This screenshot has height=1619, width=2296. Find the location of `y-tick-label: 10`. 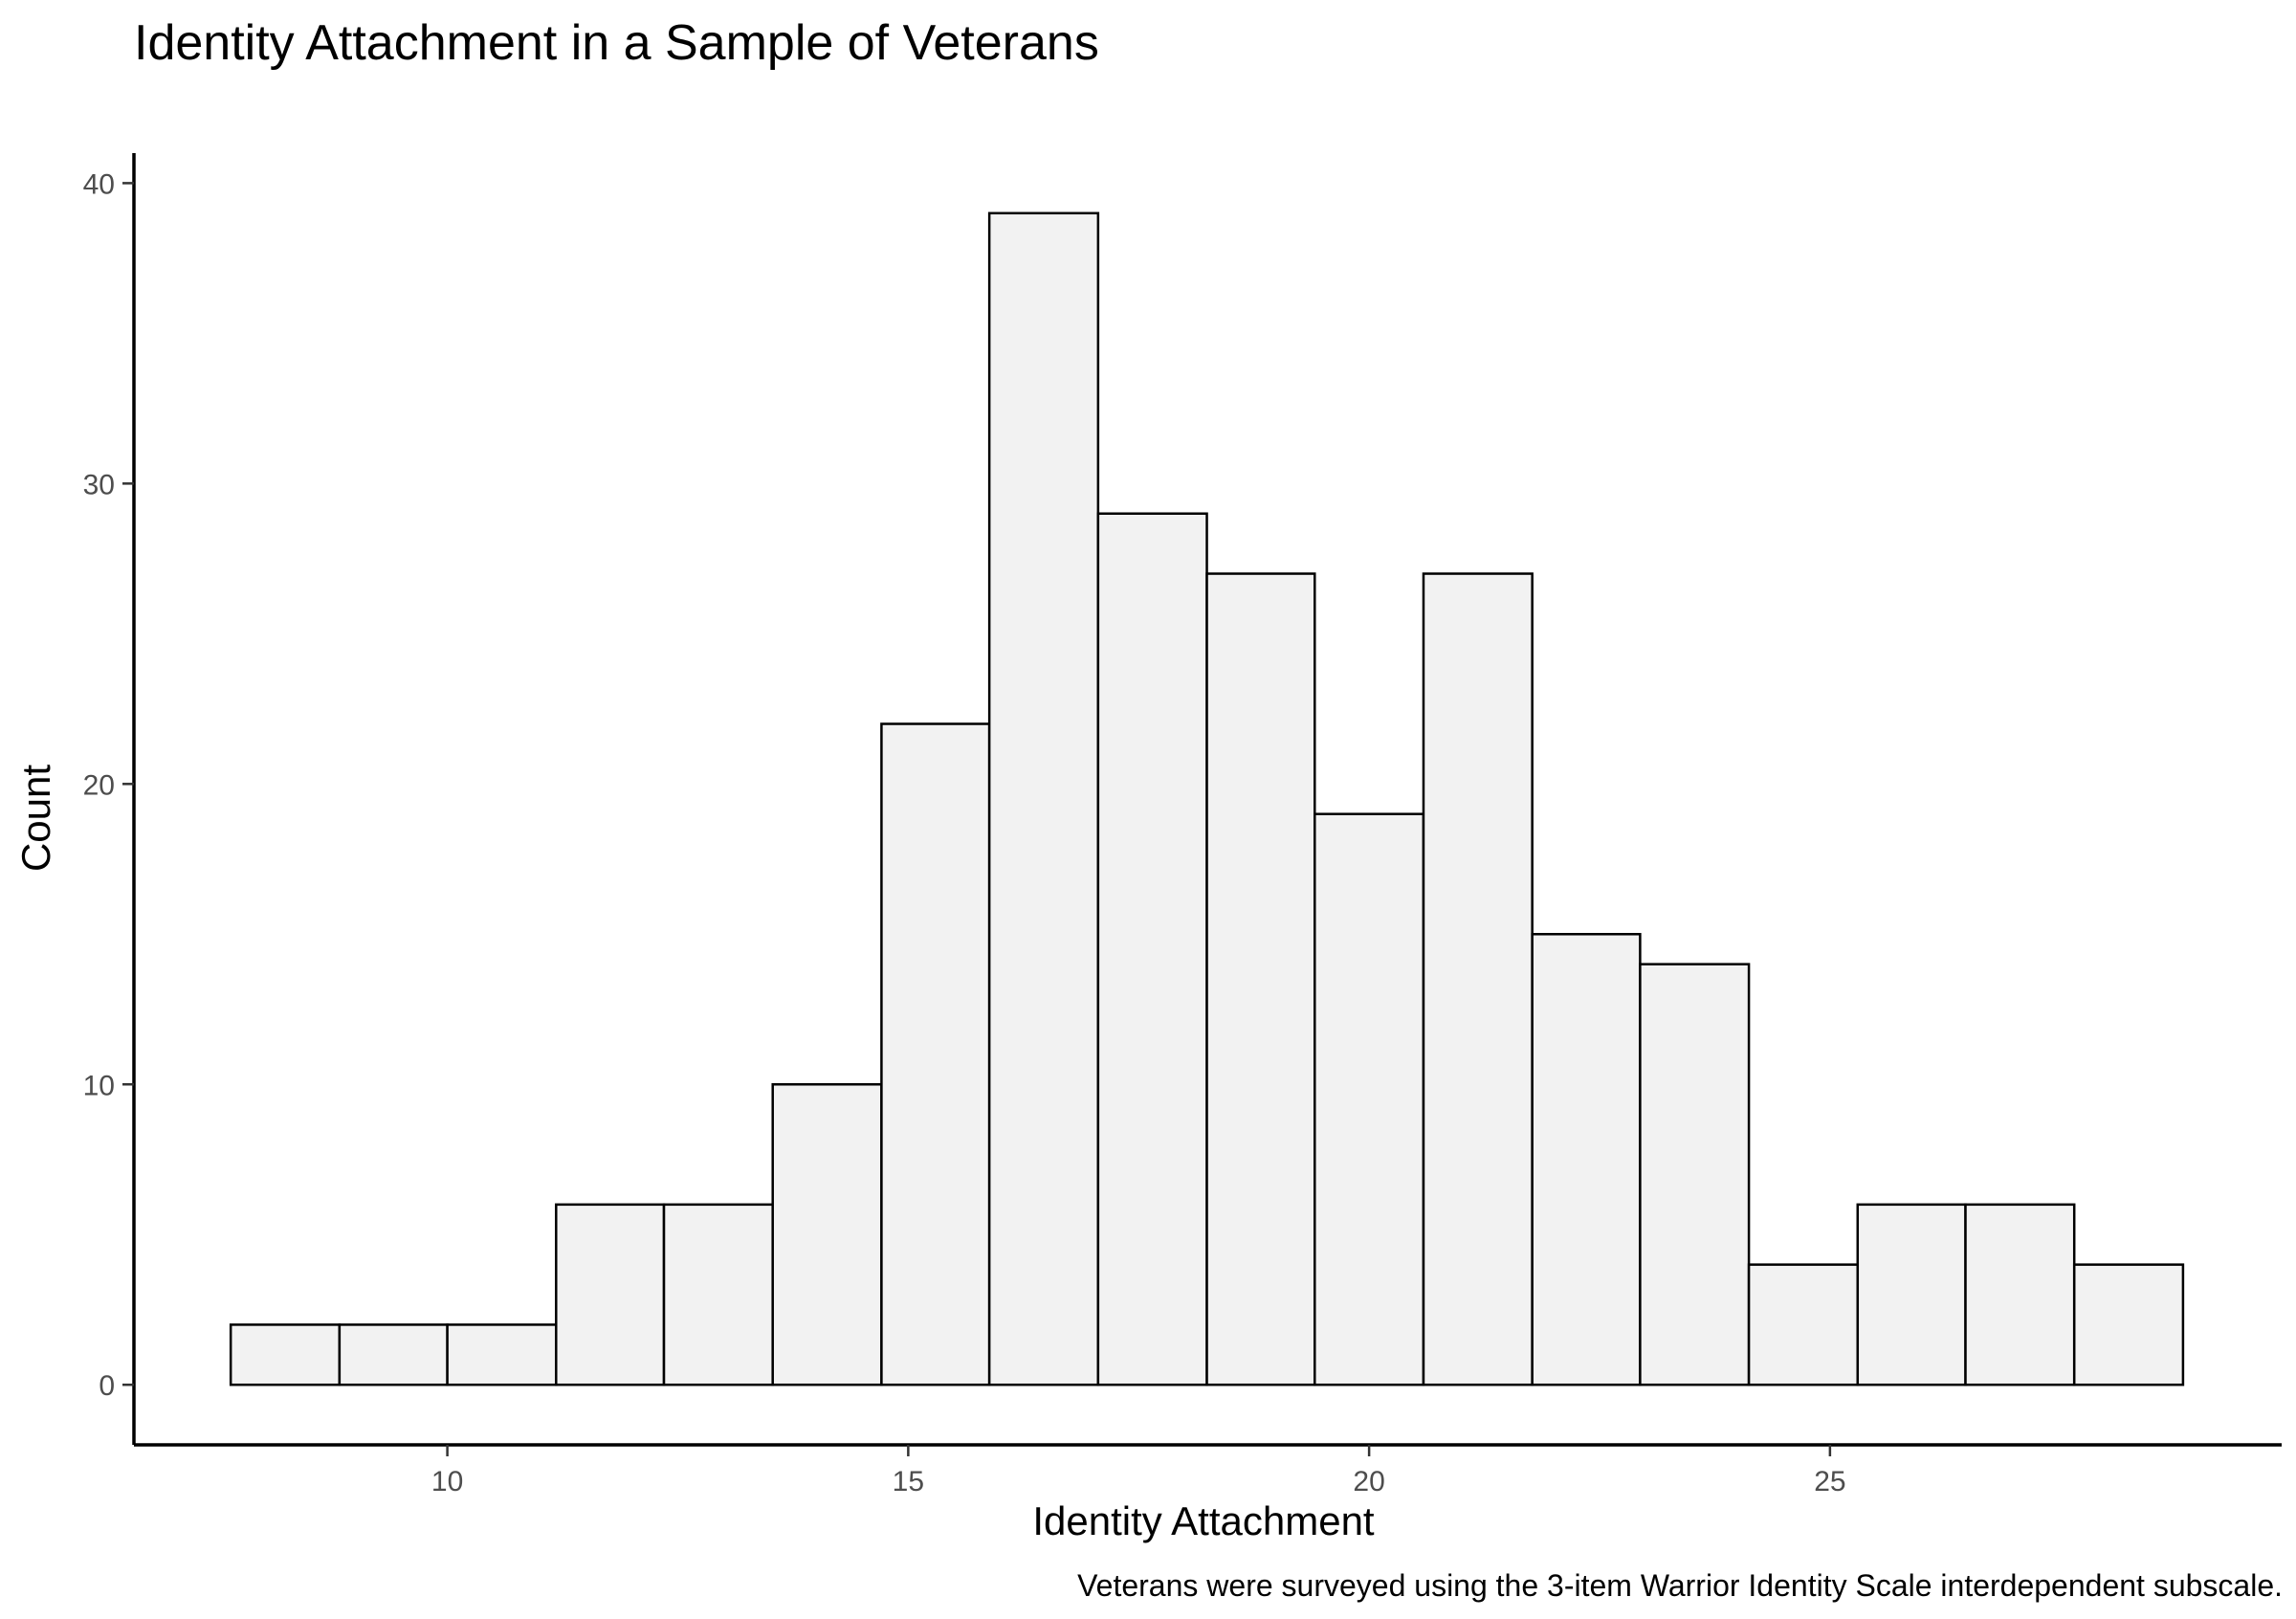

y-tick-label: 10 is located at coordinates (99, 1085).